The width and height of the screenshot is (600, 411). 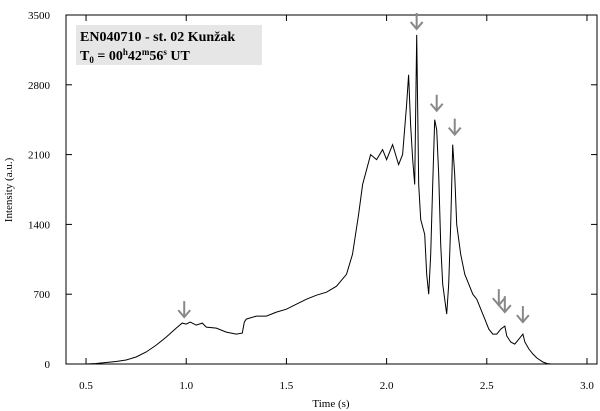 I want to click on title-box-background, so click(x=169, y=45).